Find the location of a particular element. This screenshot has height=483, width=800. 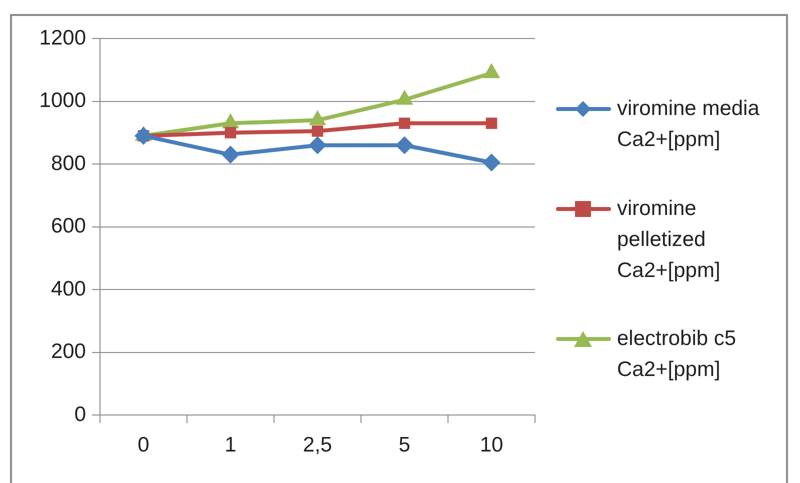

y-tick-label: 400 is located at coordinates (68, 288).